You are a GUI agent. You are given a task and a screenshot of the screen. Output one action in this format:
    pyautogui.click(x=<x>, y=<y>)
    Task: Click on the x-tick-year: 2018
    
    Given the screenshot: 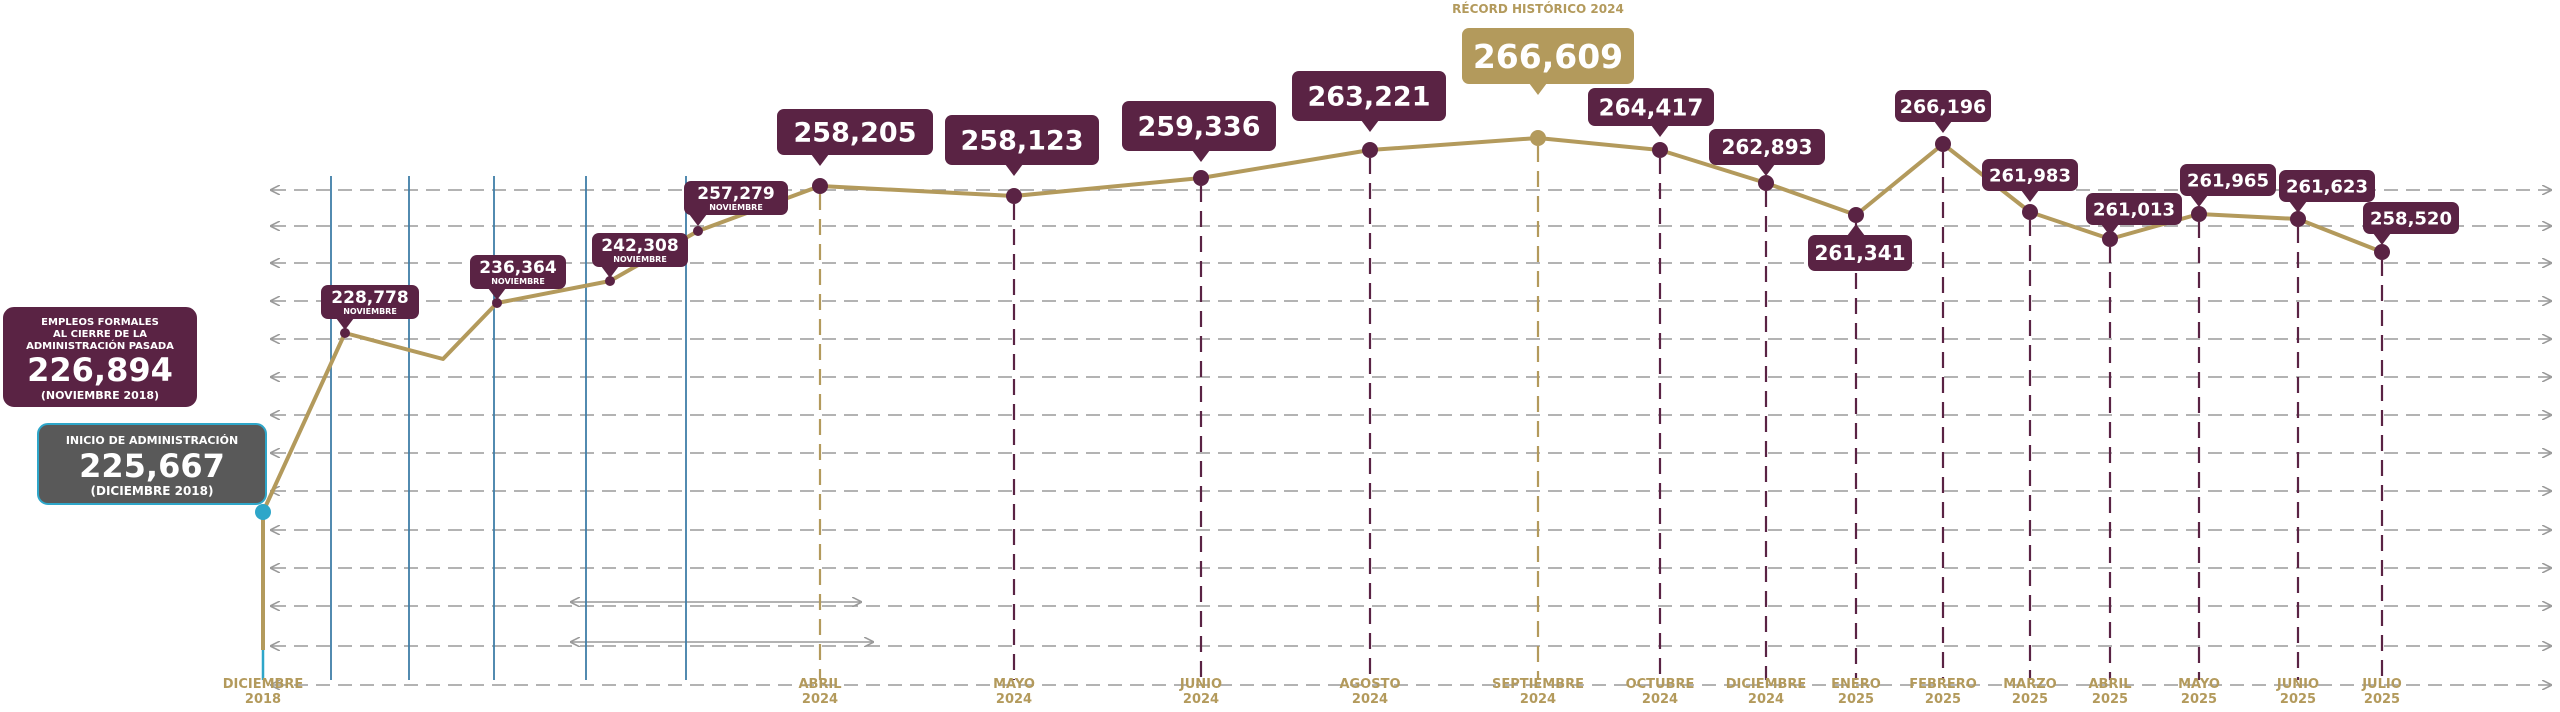 What is the action you would take?
    pyautogui.click(x=263, y=699)
    